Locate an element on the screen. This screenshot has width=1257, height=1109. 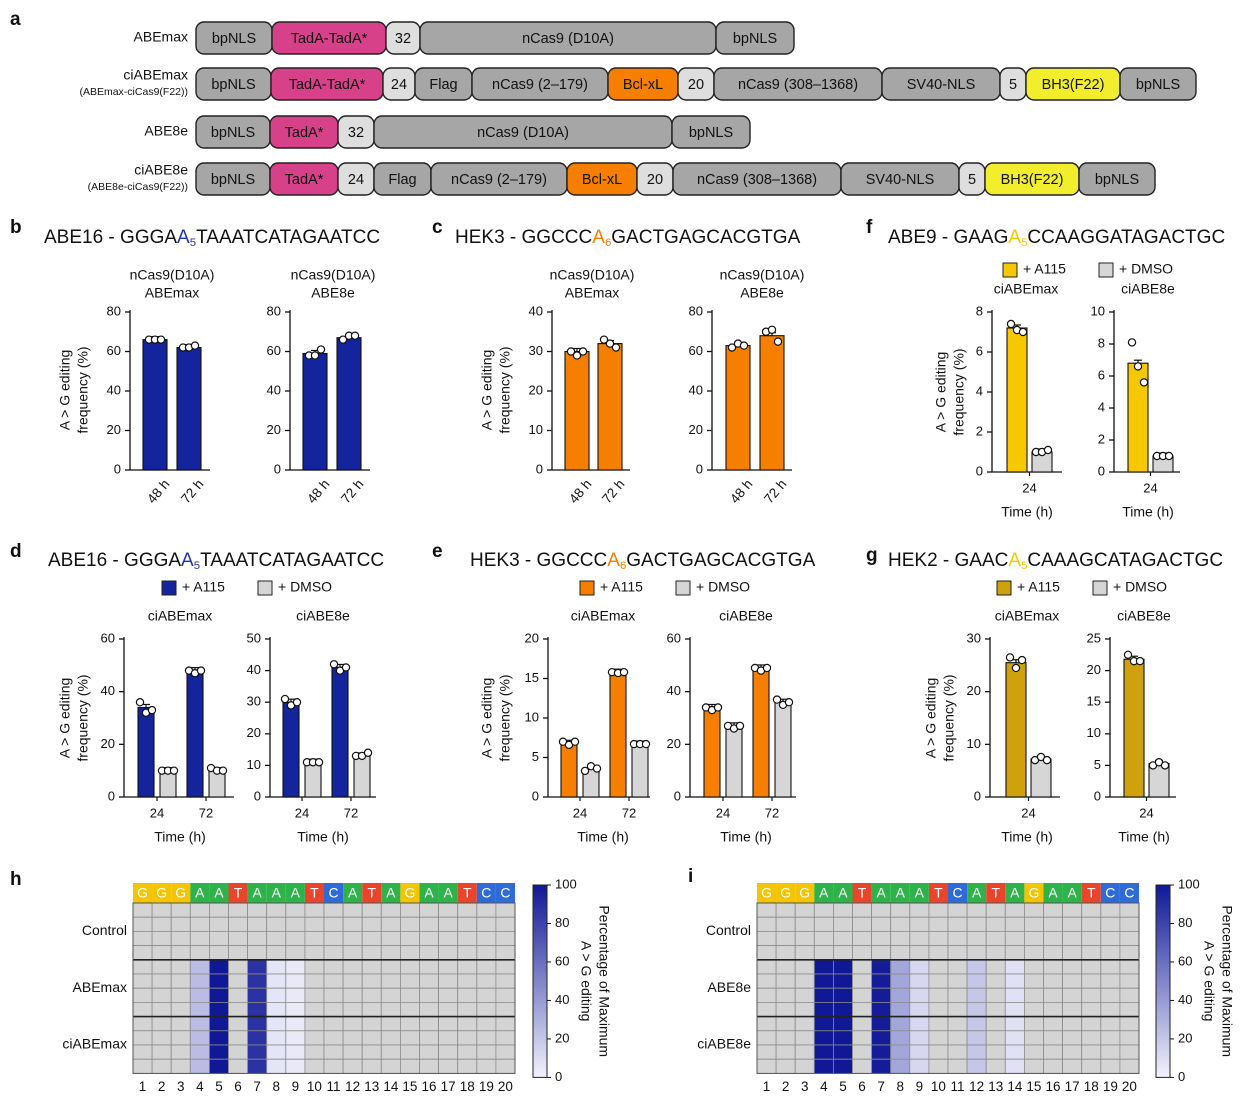
heatmap-position-label: 16 is located at coordinates (429, 1086).